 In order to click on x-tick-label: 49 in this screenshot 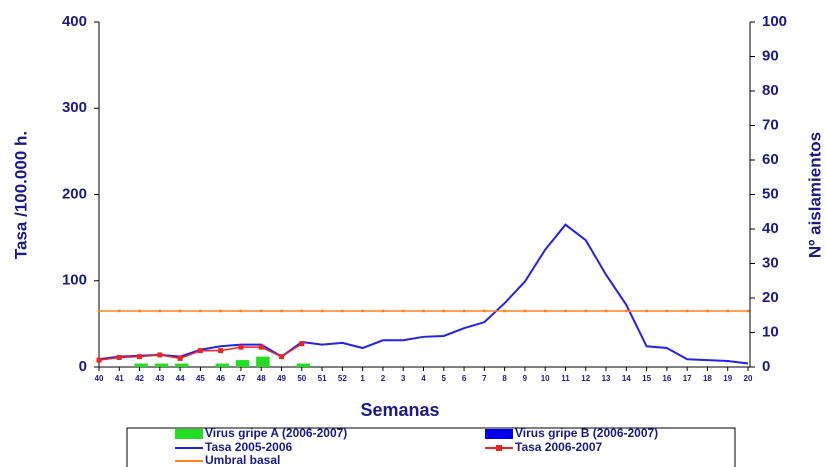, I will do `click(281, 378)`.